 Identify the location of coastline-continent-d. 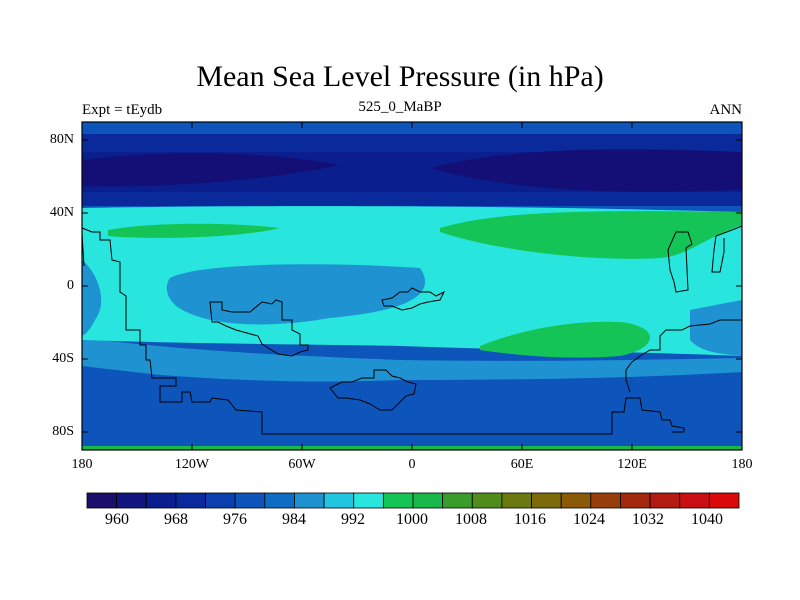
(680, 262).